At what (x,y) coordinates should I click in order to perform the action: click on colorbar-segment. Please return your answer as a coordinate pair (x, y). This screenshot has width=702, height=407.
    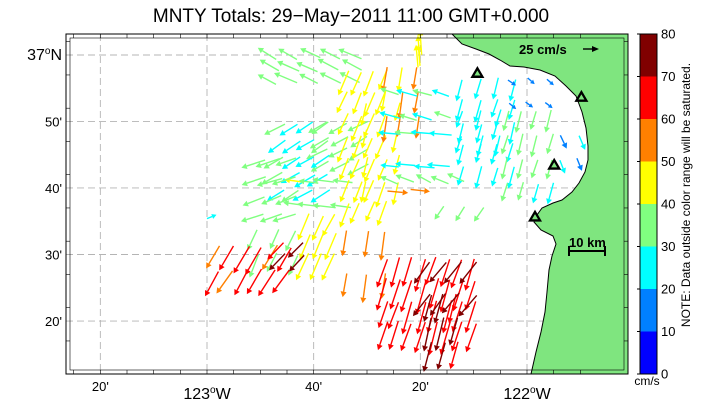
    Looking at the image, I should click on (648, 352).